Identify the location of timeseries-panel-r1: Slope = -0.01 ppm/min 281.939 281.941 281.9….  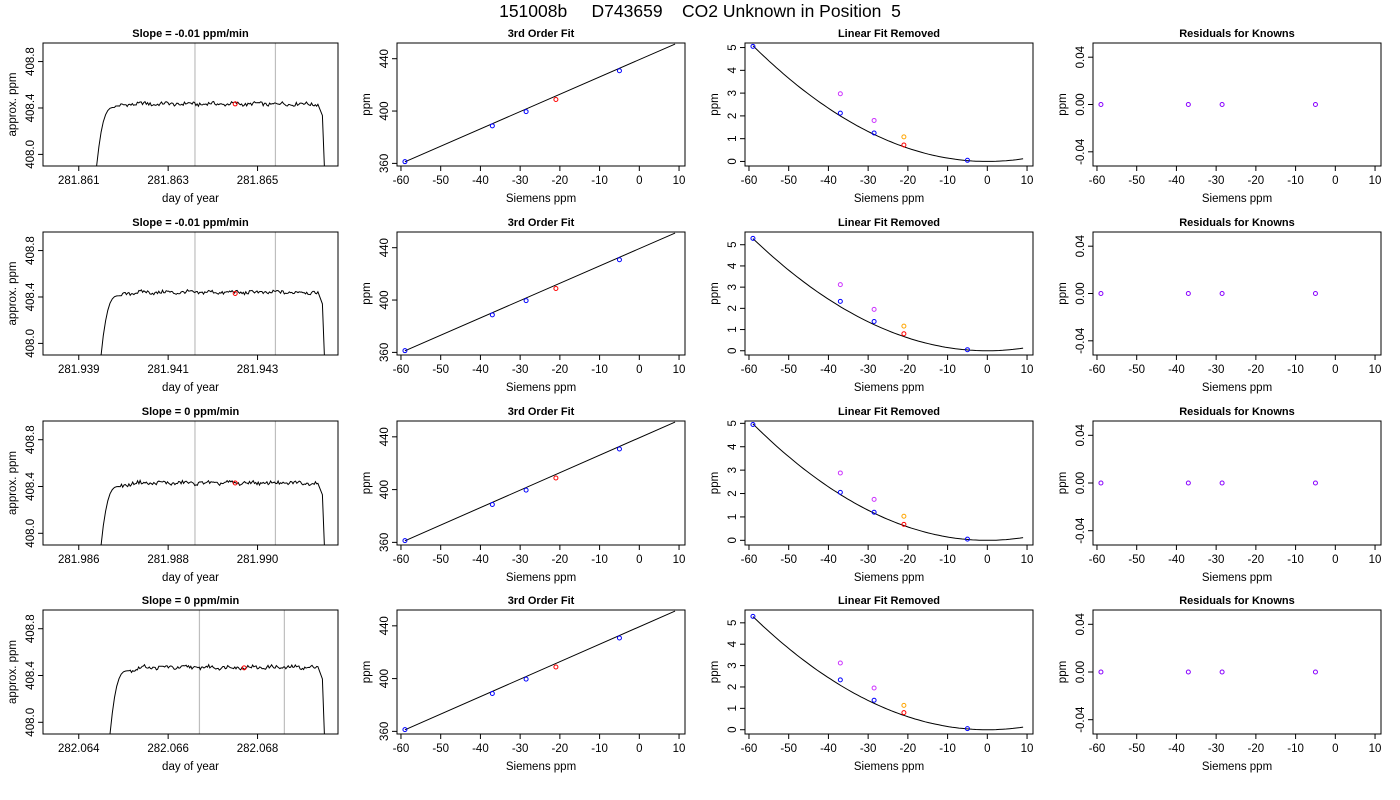
(173, 305).